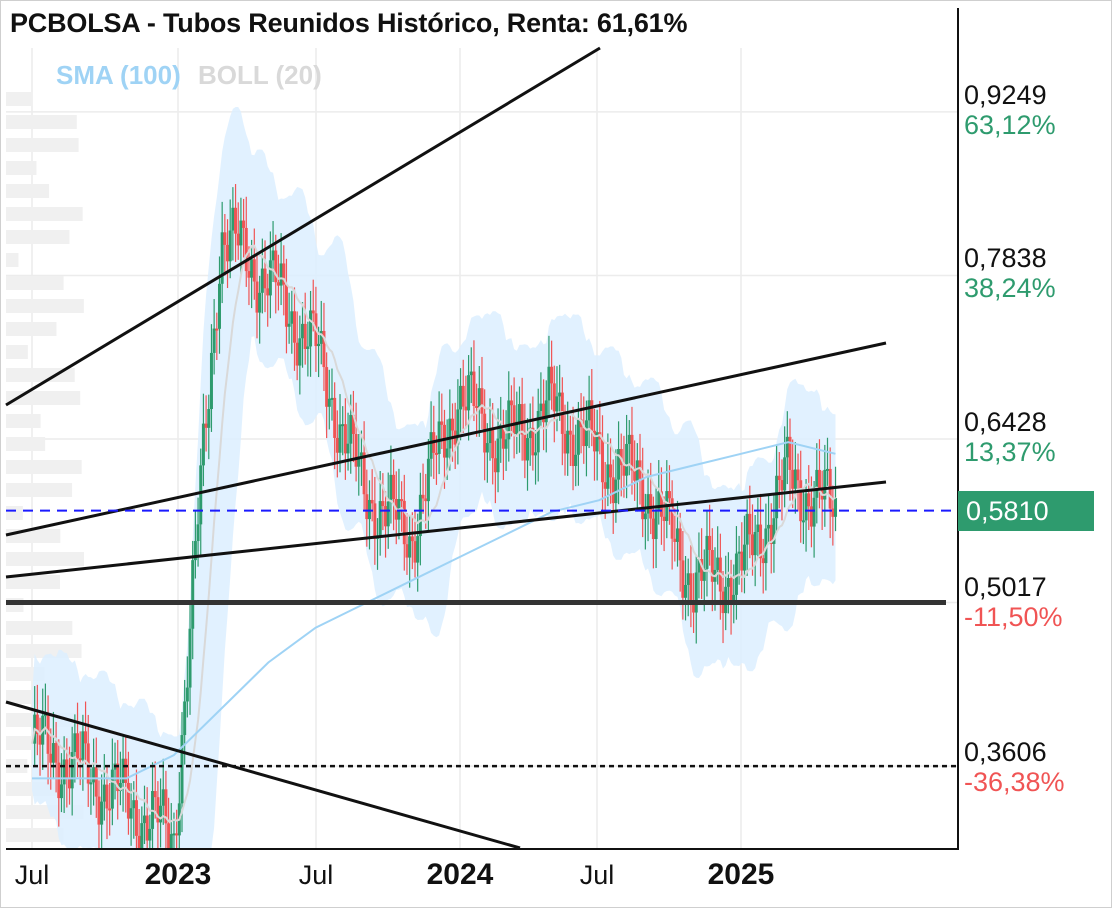  I want to click on legend-boll: BOLL (20), so click(259, 75).